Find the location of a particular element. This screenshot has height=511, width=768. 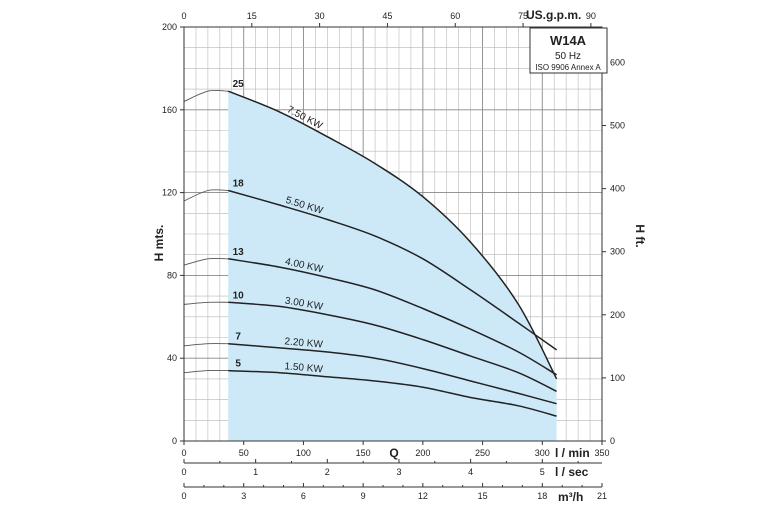

chart-subtitle-standard: ISO 9906 Annex A is located at coordinates (568, 67).